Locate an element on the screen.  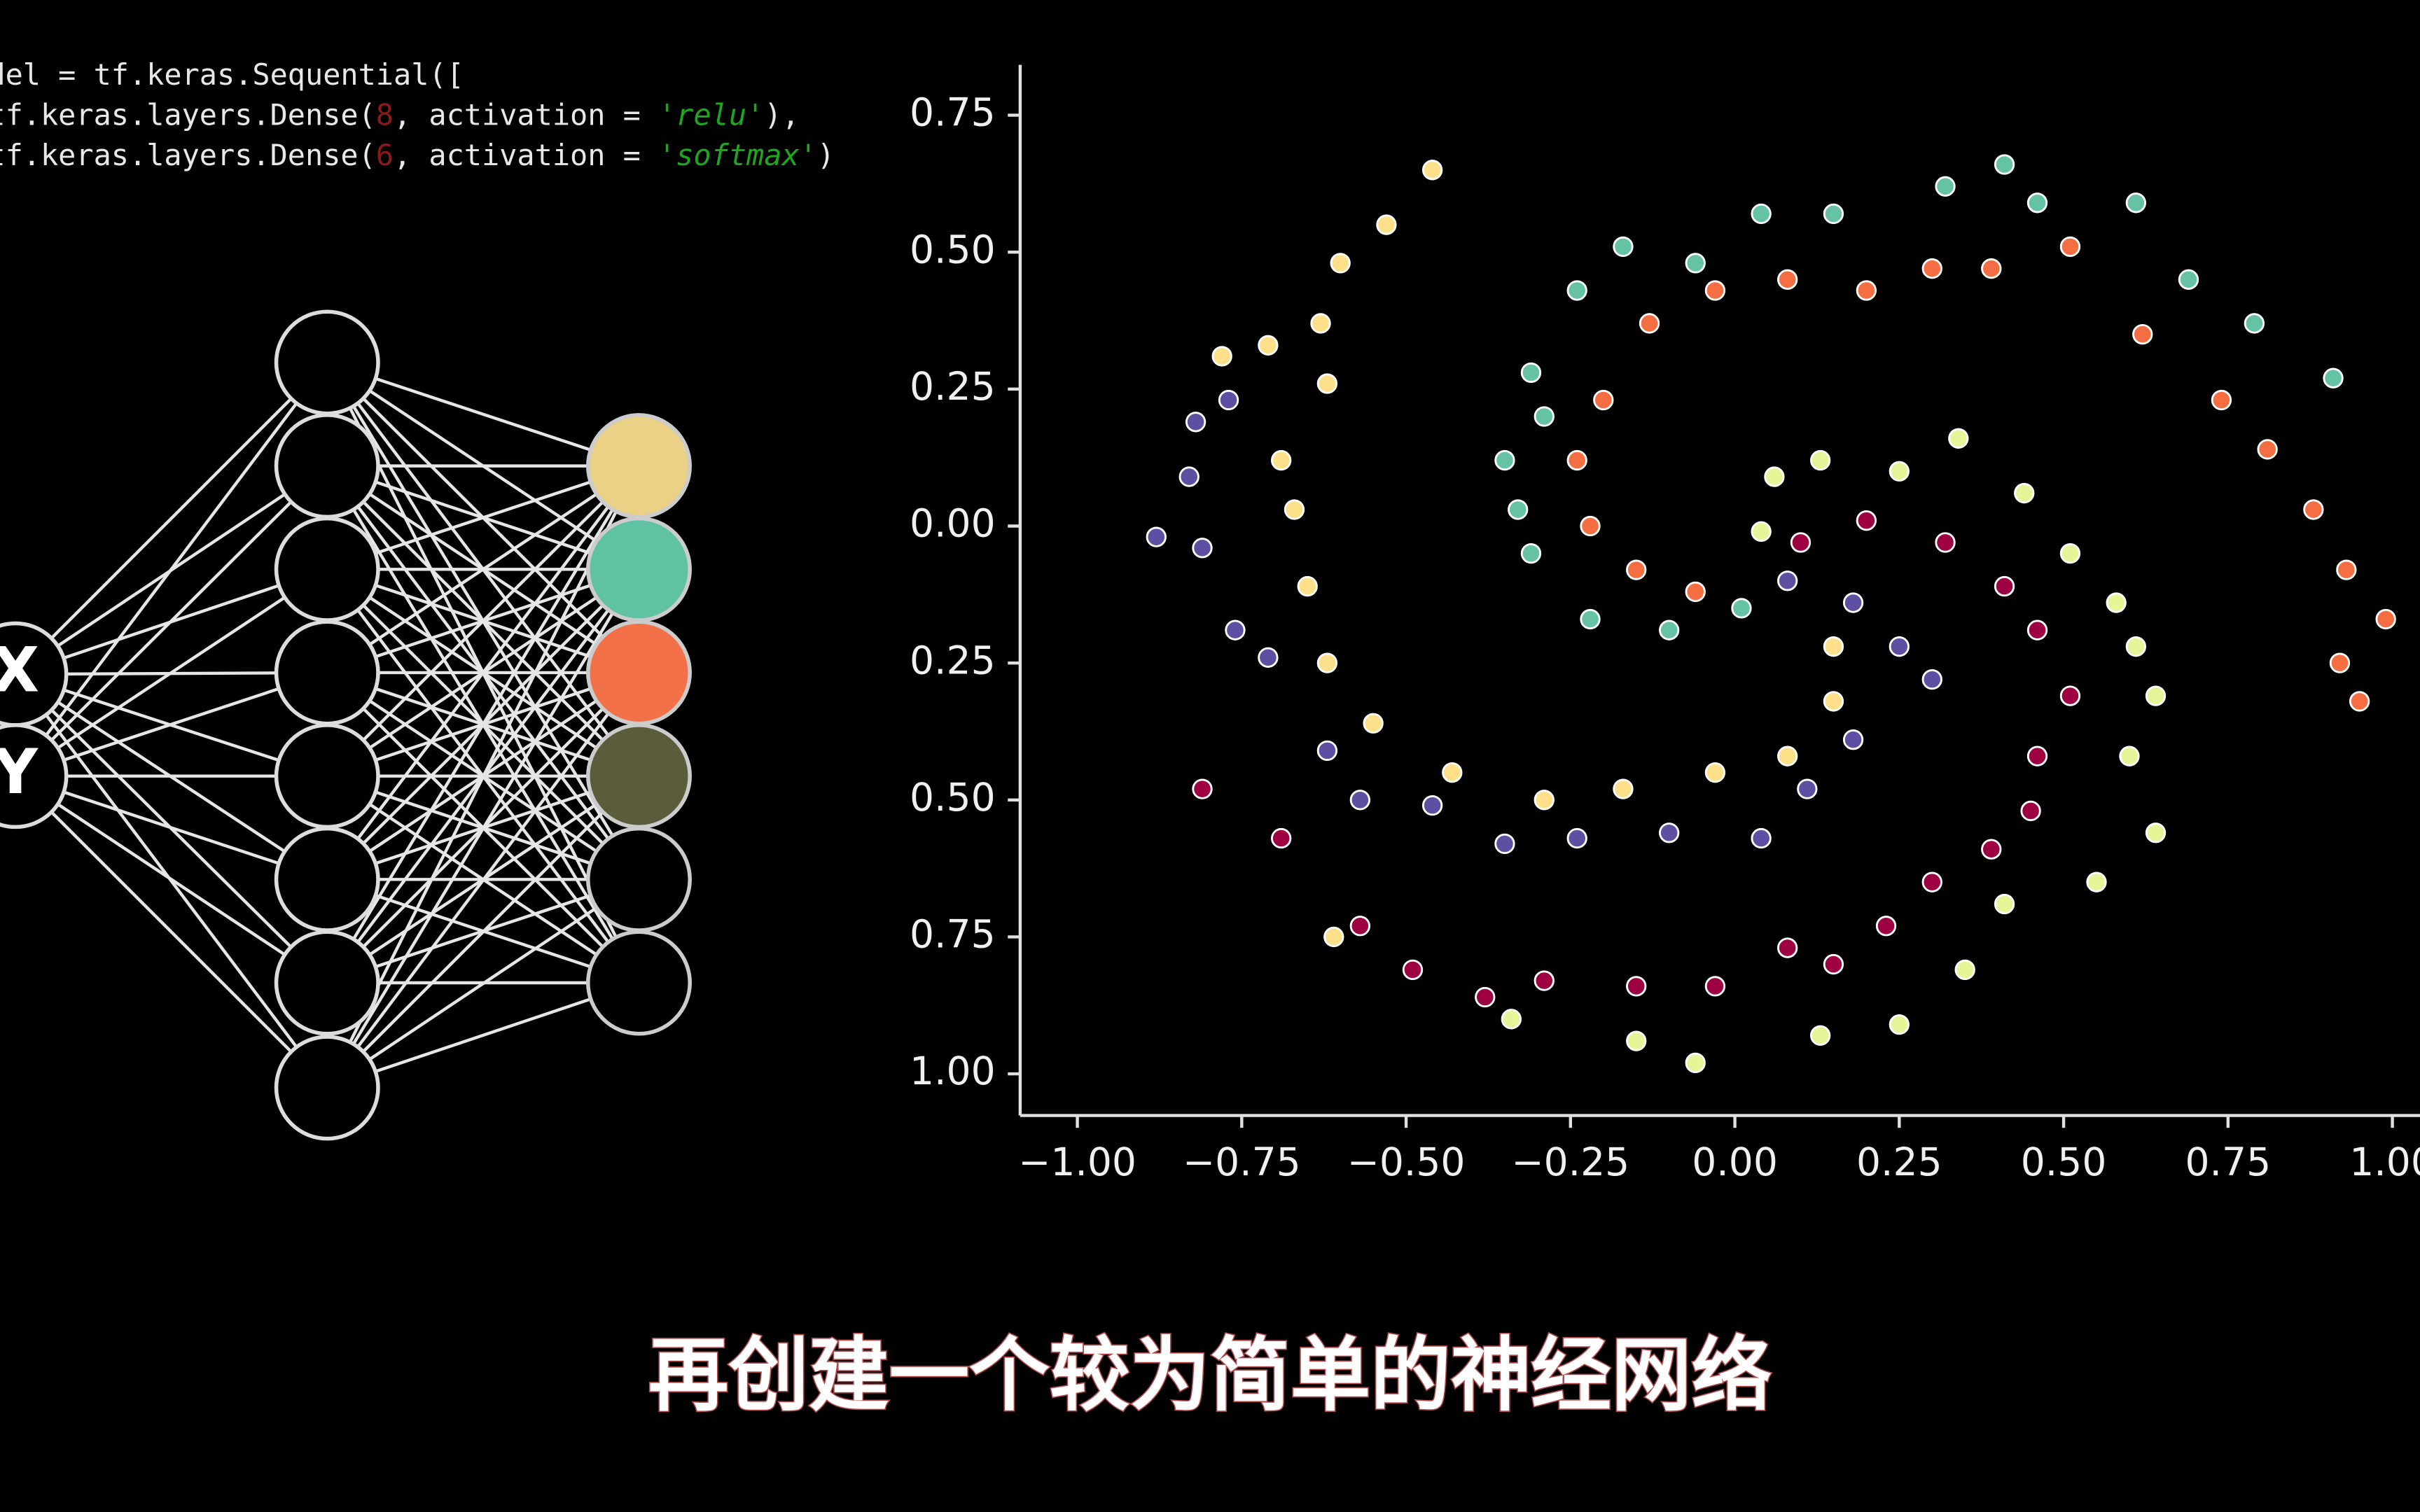
y-tick-label: 0.00 is located at coordinates (953, 523).